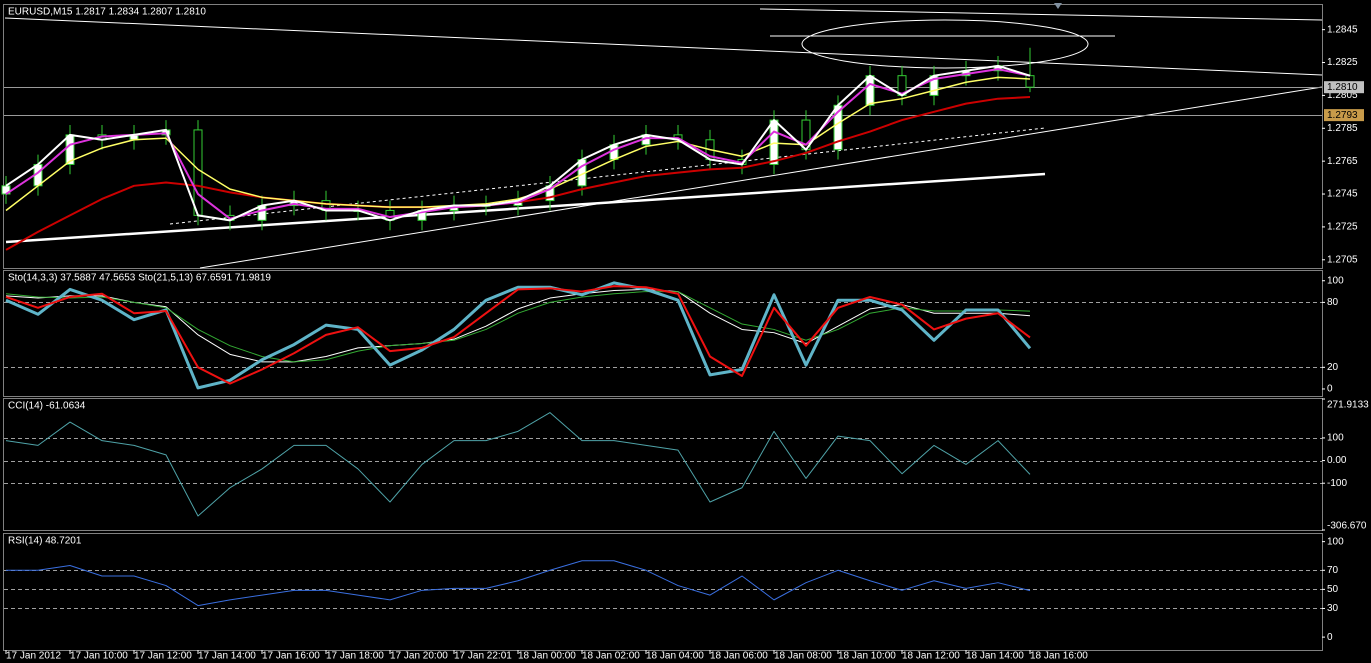 The width and height of the screenshot is (1371, 663). Describe the element at coordinates (45, 541) in the screenshot. I see `pane-title: RSI(14) 48.7201` at that location.